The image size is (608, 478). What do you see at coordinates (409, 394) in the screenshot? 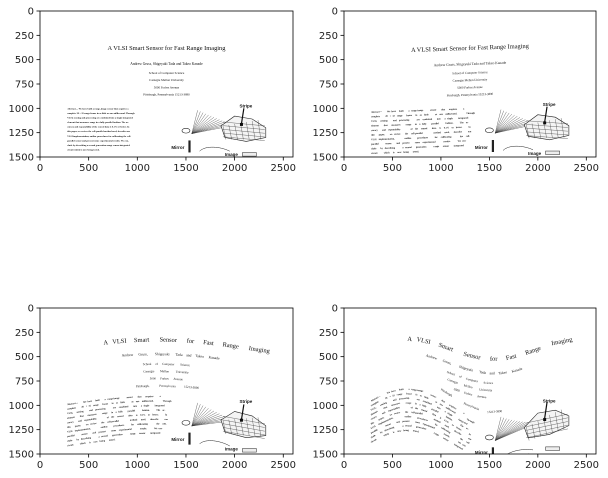
I see `abstract-word: frame` at bounding box center [409, 394].